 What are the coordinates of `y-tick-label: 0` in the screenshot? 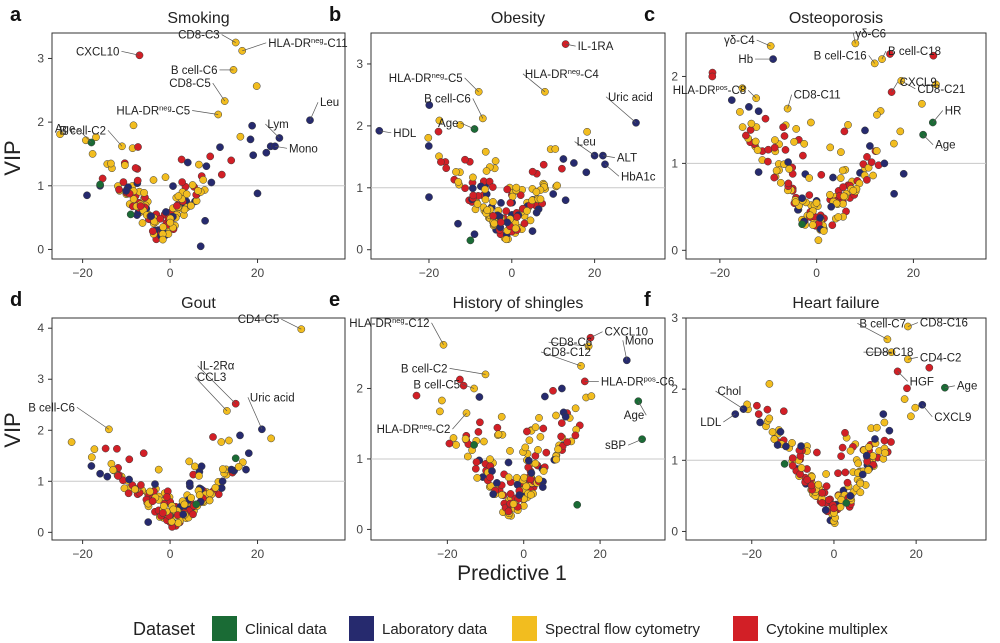 It's located at (40, 249).